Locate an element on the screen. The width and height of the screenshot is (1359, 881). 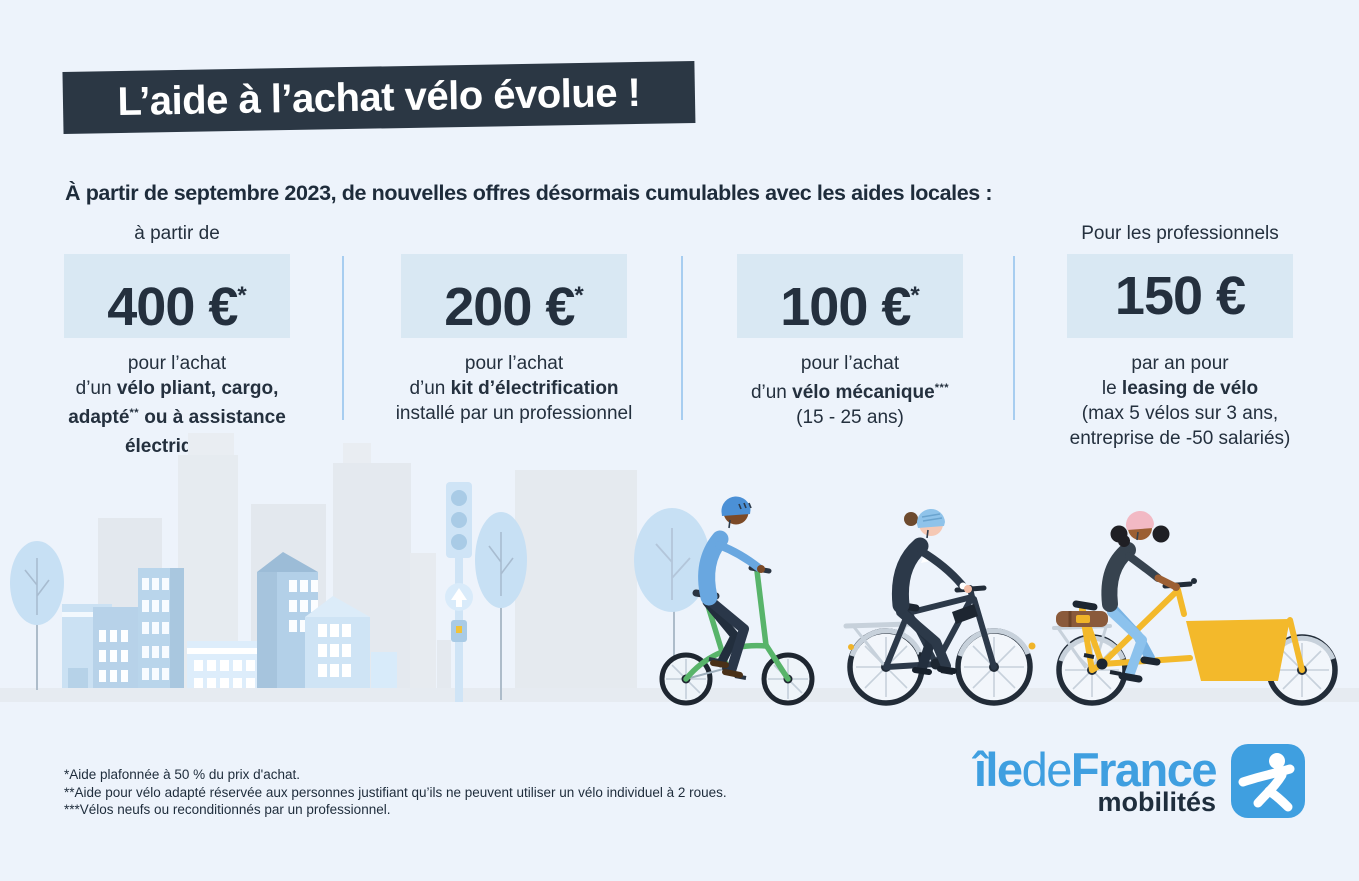
idfm-logo: îledeFrance mobilités is located at coordinates (1126, 781).